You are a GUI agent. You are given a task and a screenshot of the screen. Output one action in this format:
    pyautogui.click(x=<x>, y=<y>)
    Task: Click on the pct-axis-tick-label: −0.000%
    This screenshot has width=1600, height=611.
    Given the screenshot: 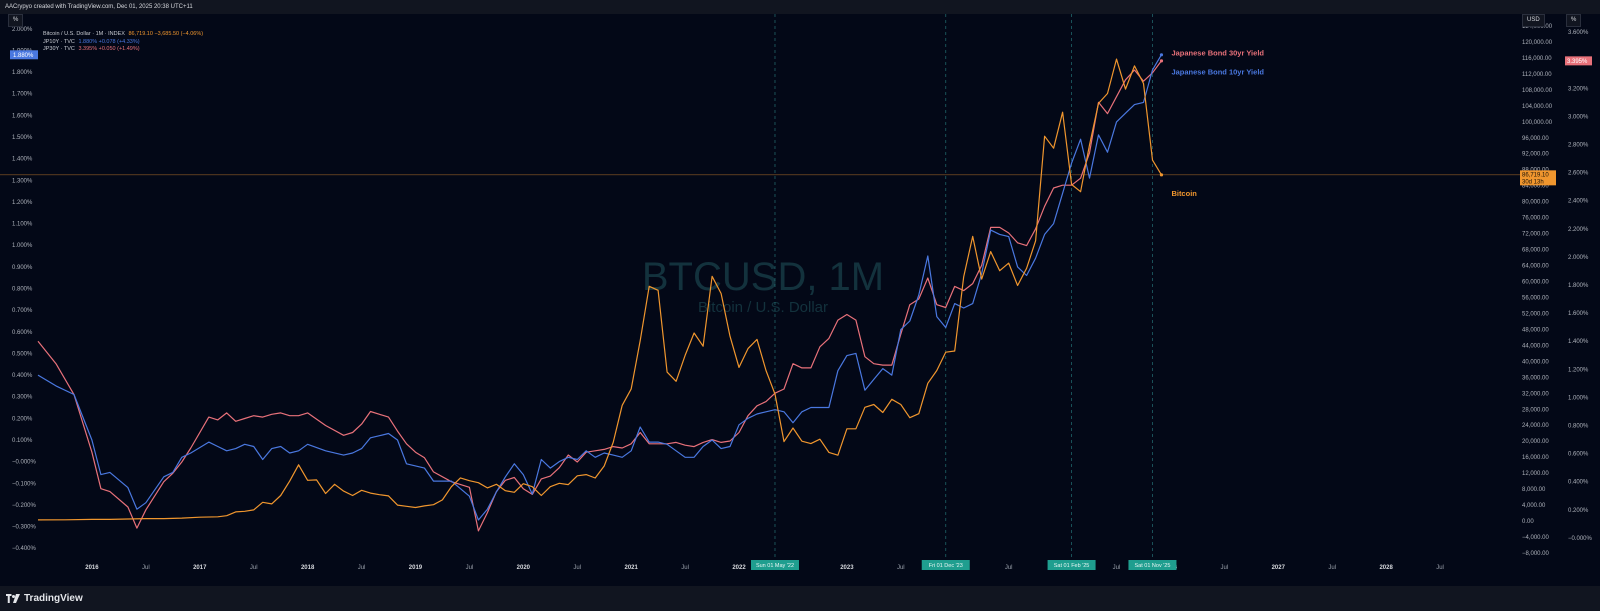 What is the action you would take?
    pyautogui.click(x=1580, y=539)
    